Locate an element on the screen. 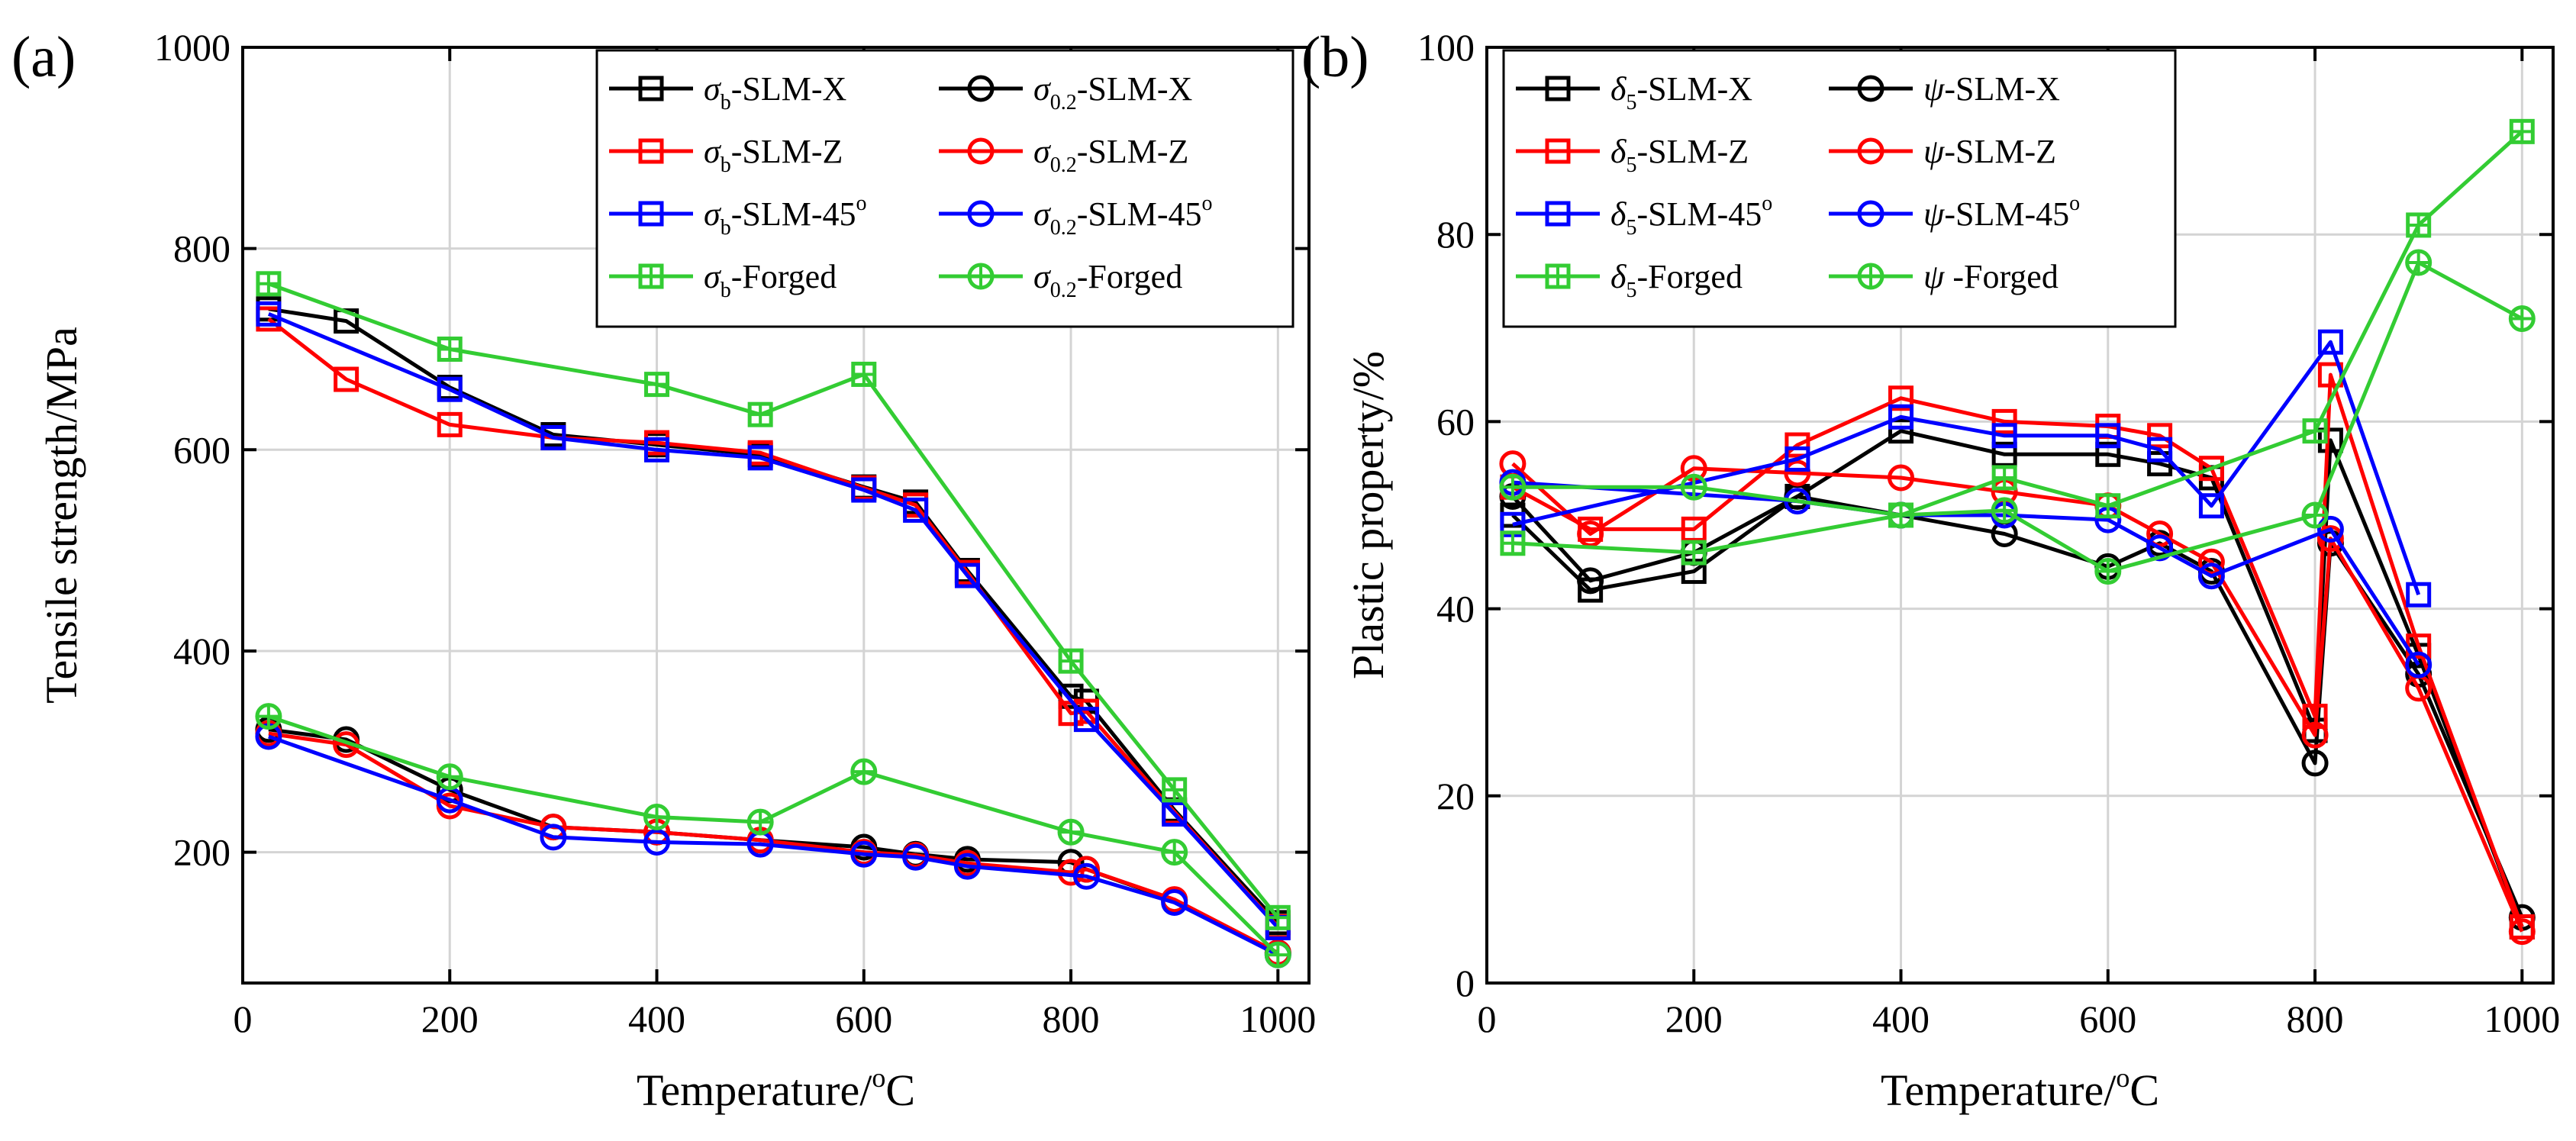  legend-label: σb-SLM-X is located at coordinates (775, 92).